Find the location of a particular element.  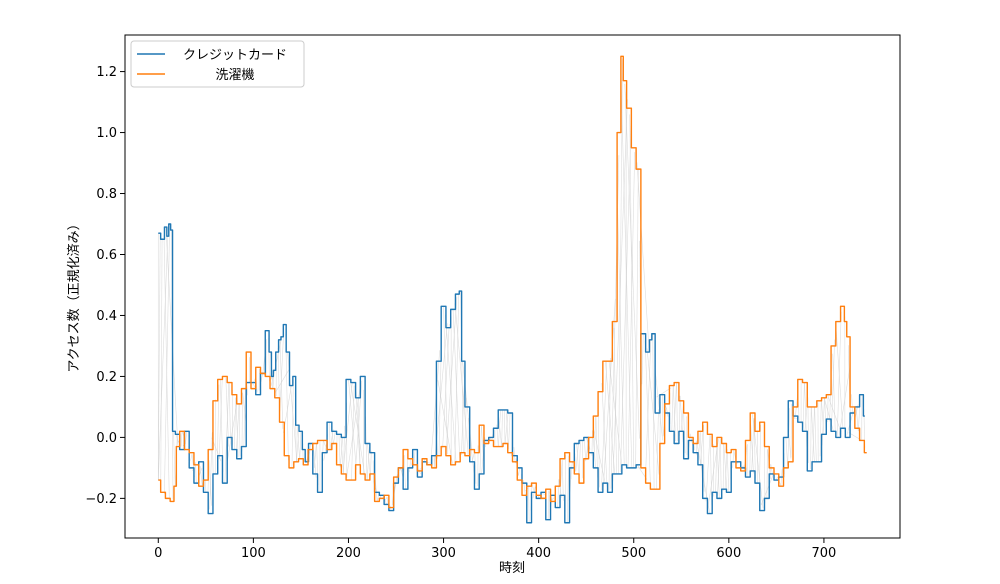

legend-label-1: 洗濯機 is located at coordinates (234, 75).